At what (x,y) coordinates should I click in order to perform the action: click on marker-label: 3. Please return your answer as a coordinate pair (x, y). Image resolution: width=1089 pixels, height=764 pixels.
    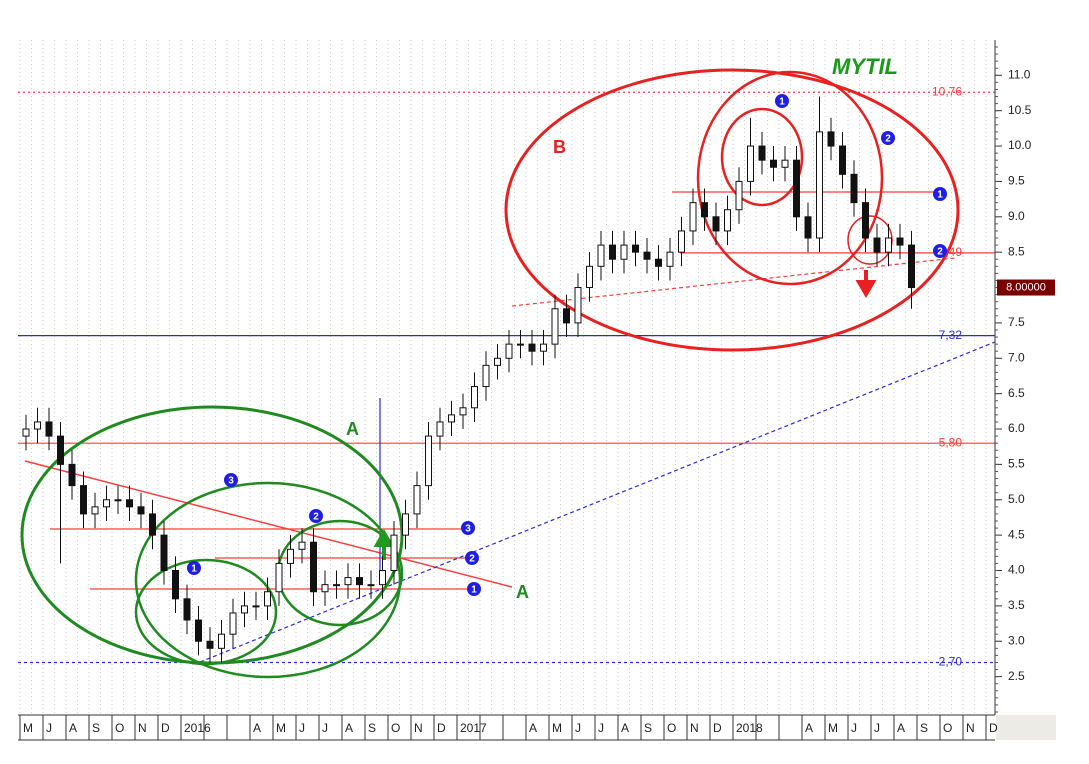
    Looking at the image, I should click on (231, 481).